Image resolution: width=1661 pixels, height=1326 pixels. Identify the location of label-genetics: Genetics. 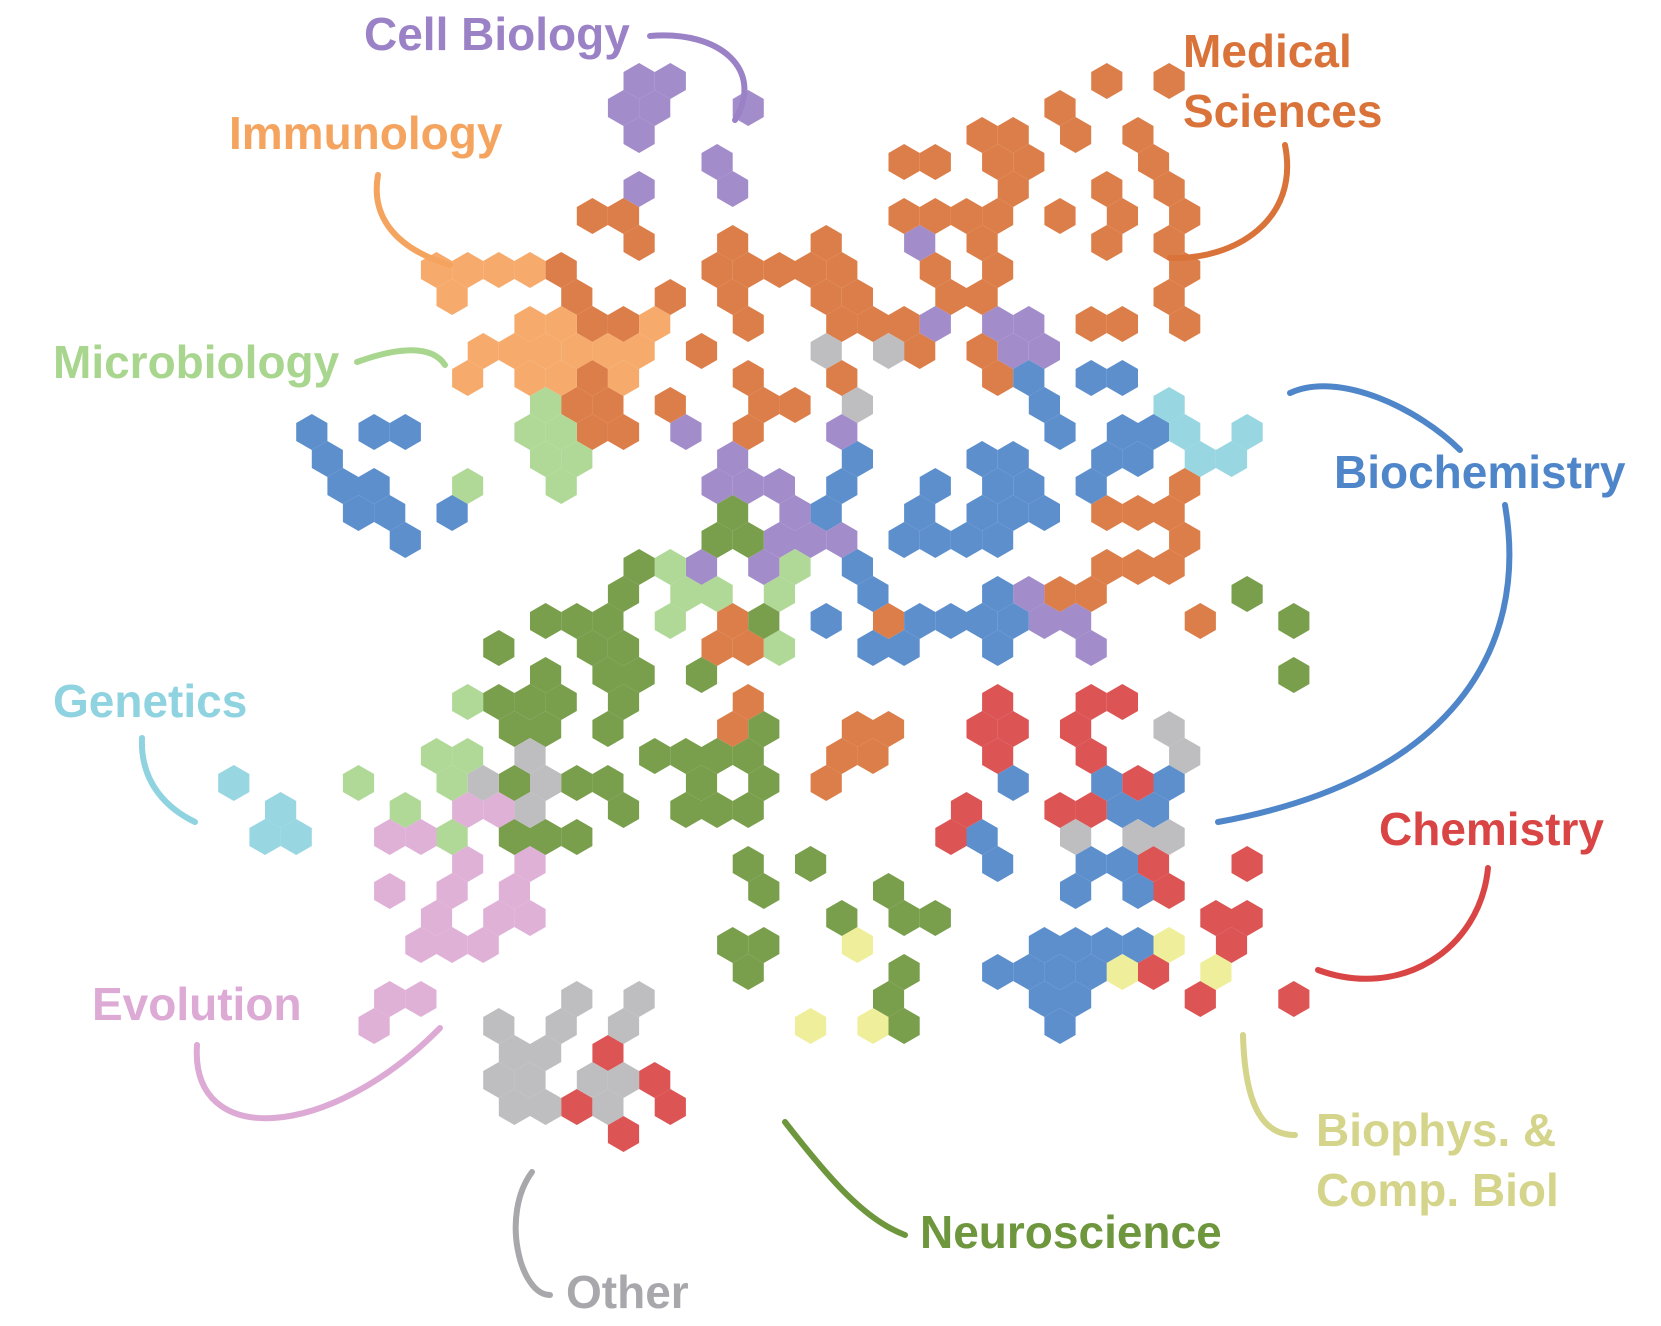
(150, 701).